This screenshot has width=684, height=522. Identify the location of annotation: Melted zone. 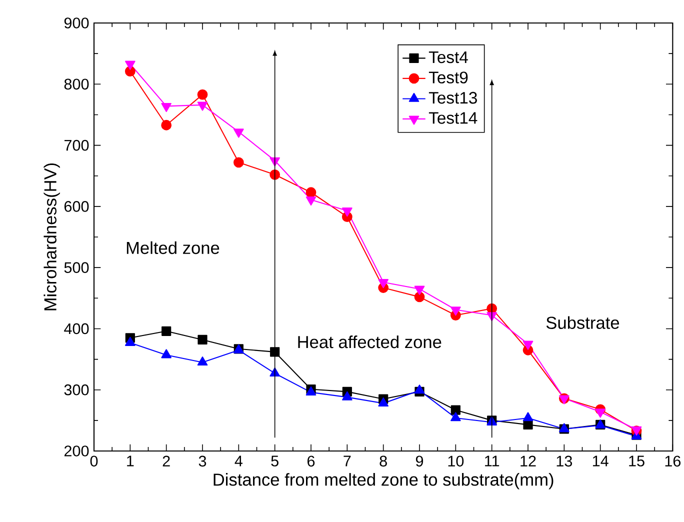
(173, 247).